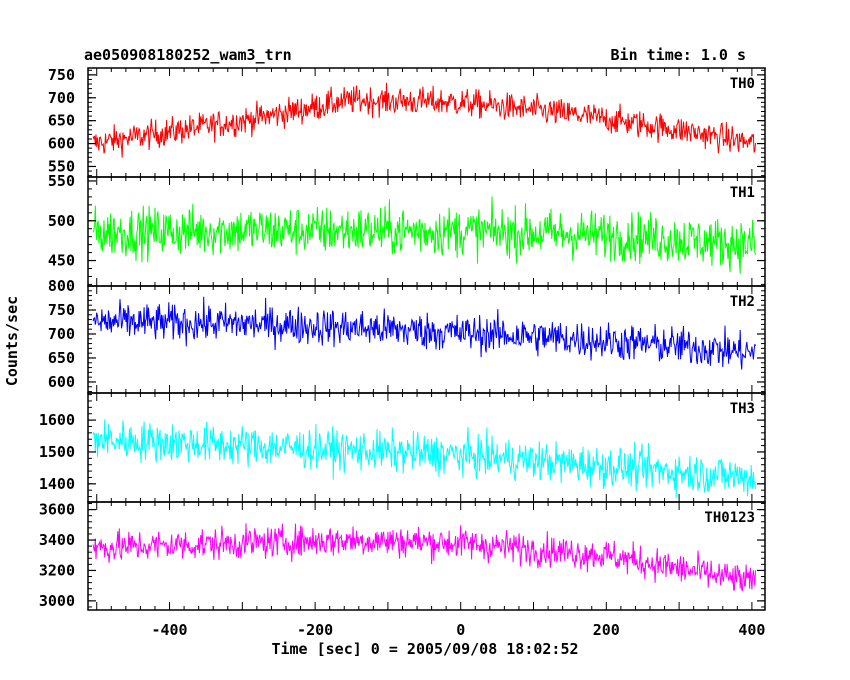 This screenshot has height=680, width=850. What do you see at coordinates (606, 630) in the screenshot?
I see `x-tick-label: 200` at bounding box center [606, 630].